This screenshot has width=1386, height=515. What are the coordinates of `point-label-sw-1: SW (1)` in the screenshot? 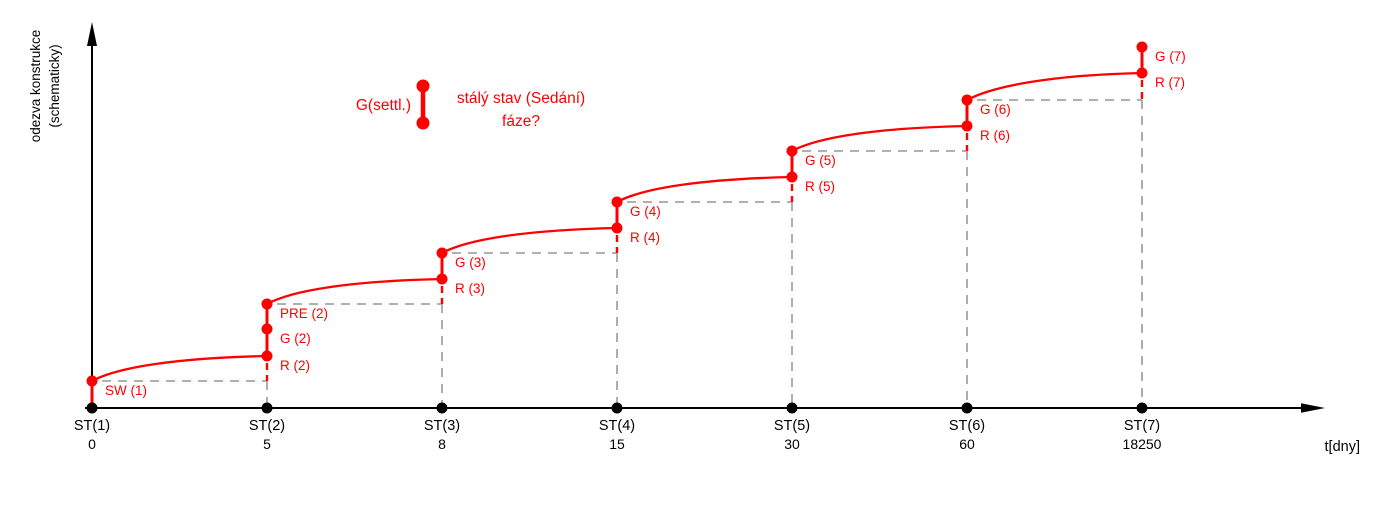 It's located at (126, 390).